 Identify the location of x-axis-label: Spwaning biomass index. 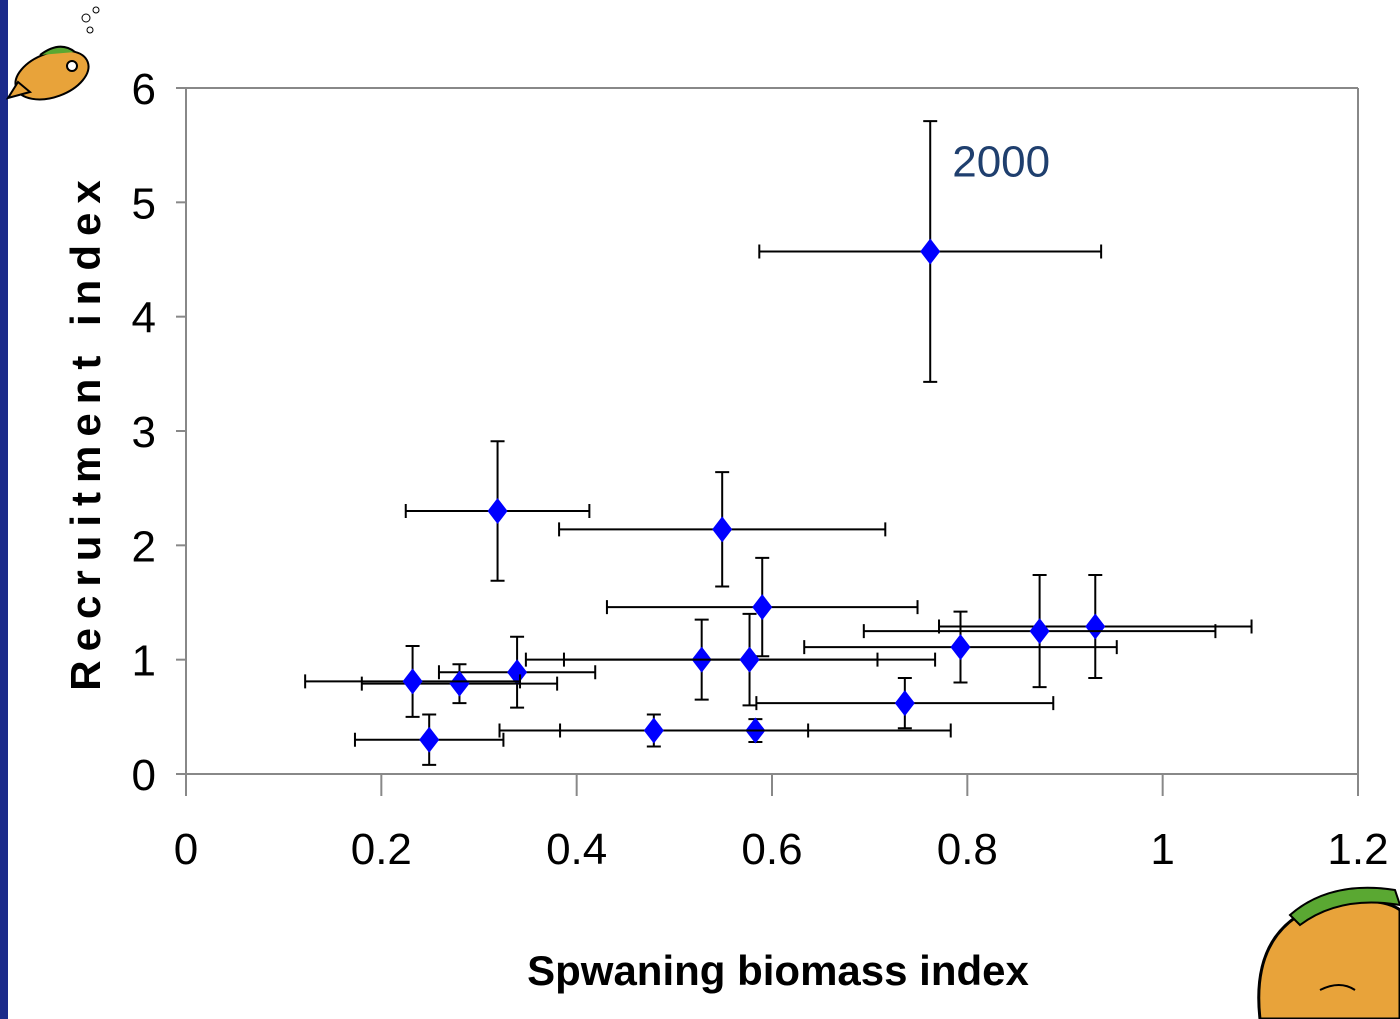
(778, 970).